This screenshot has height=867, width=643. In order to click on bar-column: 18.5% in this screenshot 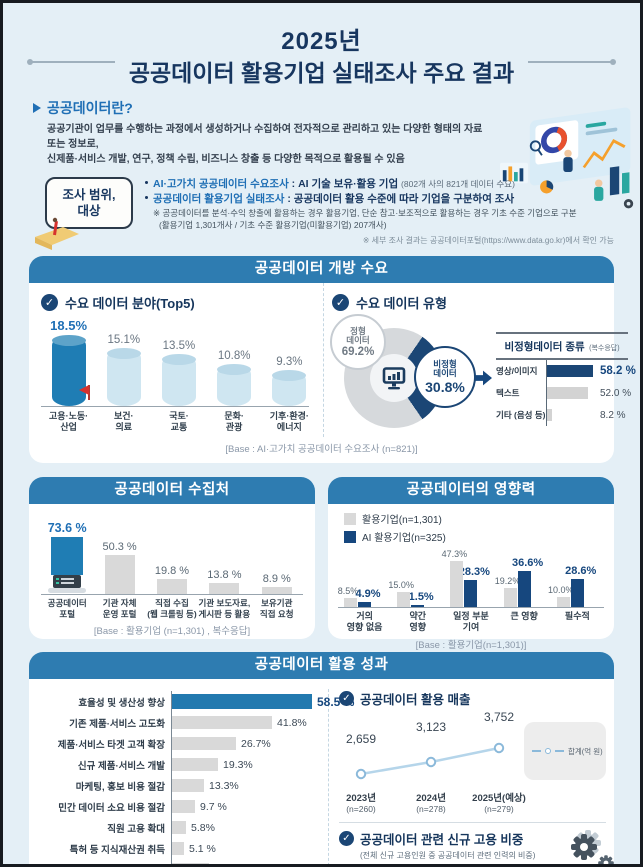, I will do `click(68, 362)`.